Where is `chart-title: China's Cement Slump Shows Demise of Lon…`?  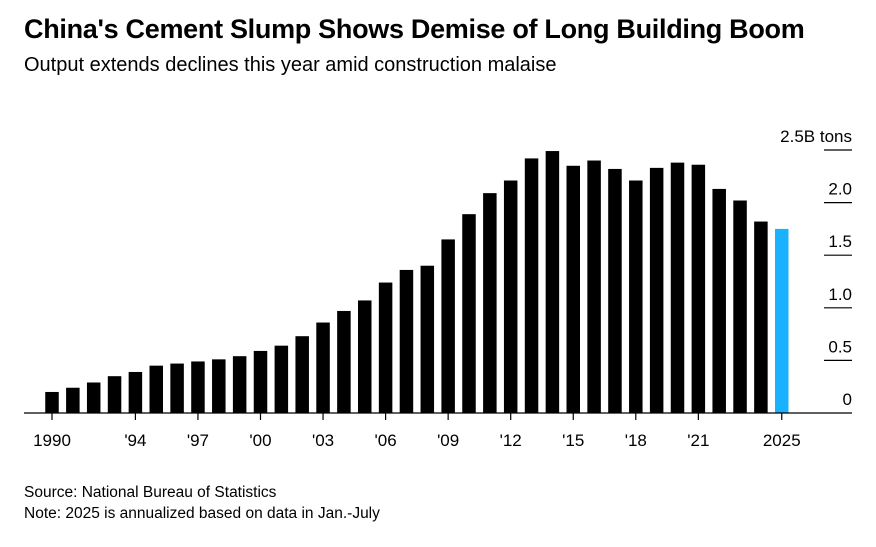 chart-title: China's Cement Slump Shows Demise of Lon… is located at coordinates (414, 29).